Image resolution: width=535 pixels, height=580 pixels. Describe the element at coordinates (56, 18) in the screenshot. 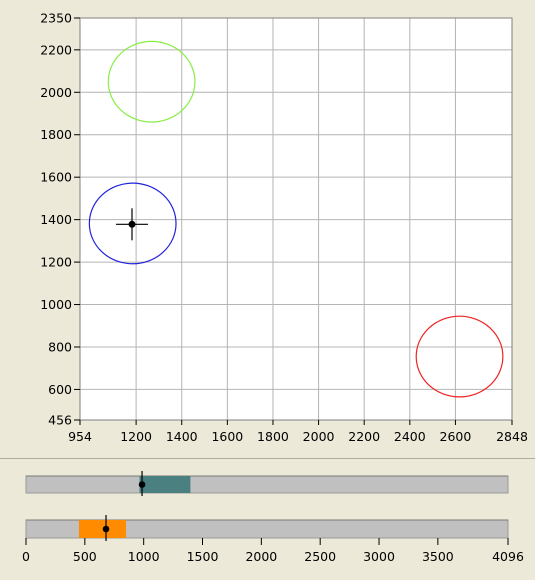

I see `y-tick-label: 2350` at that location.